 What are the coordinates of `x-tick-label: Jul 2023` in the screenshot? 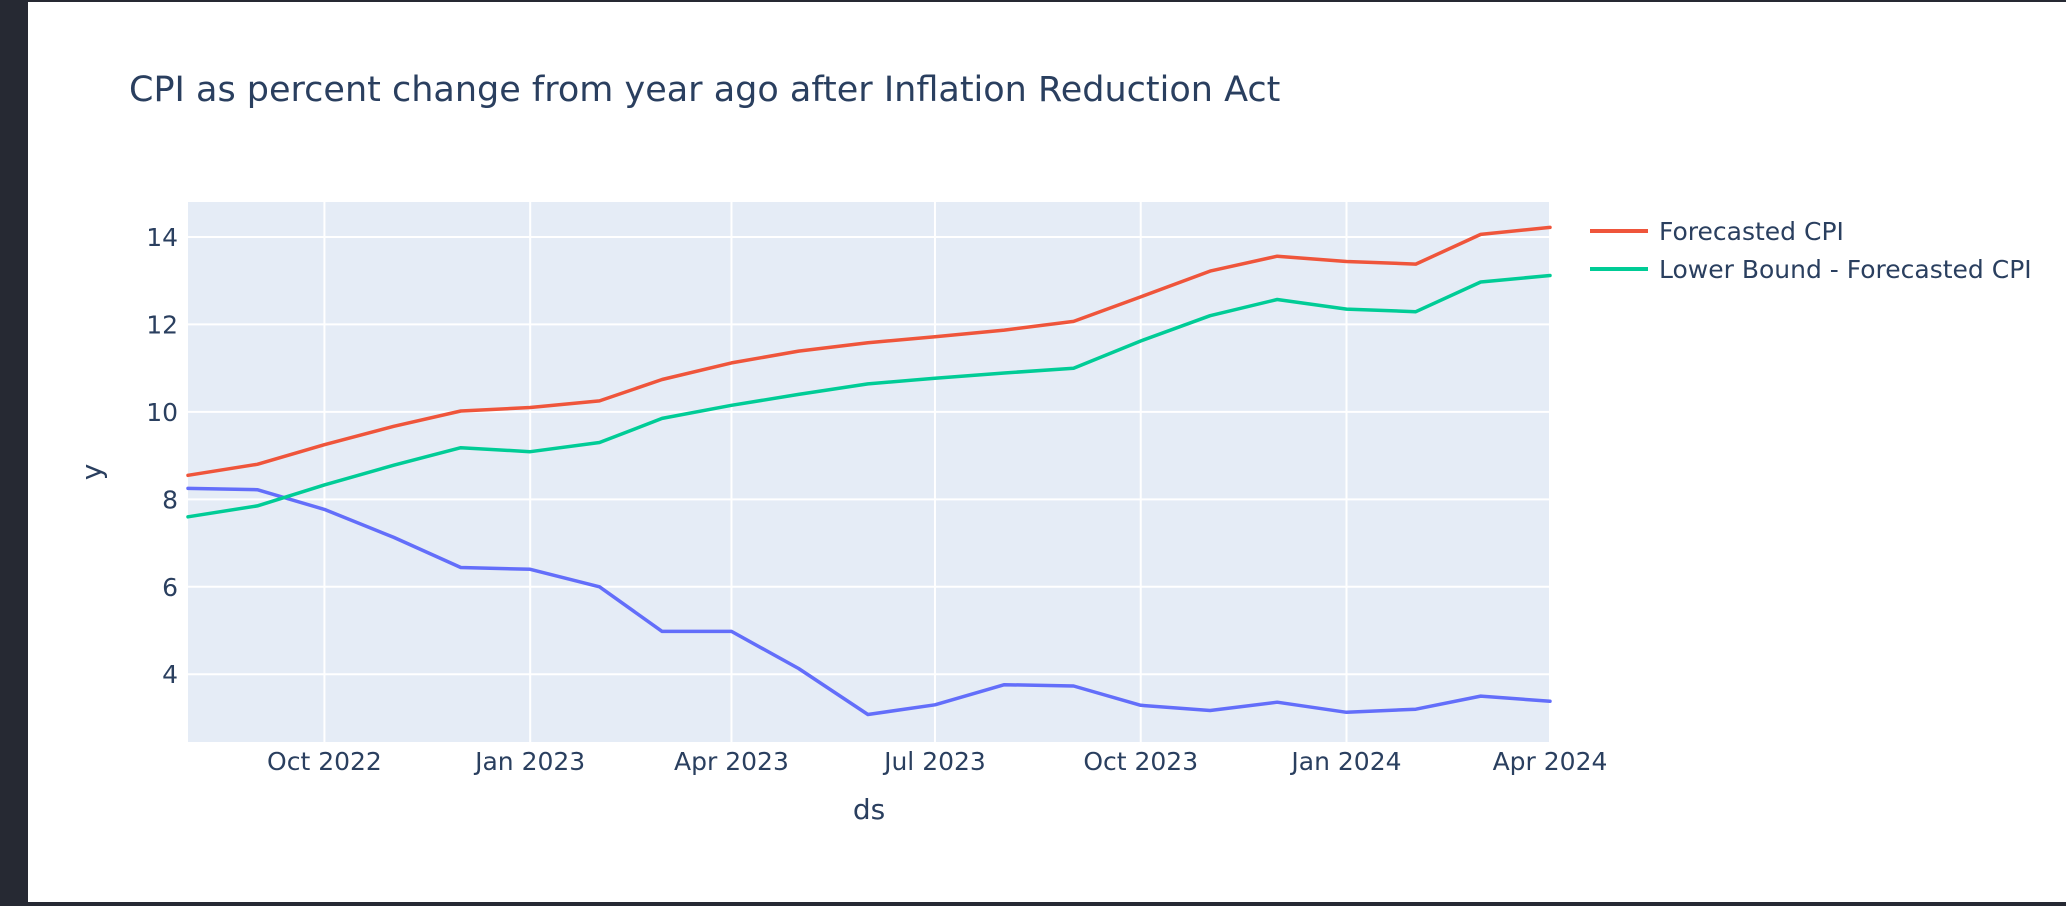 It's located at (934, 761).